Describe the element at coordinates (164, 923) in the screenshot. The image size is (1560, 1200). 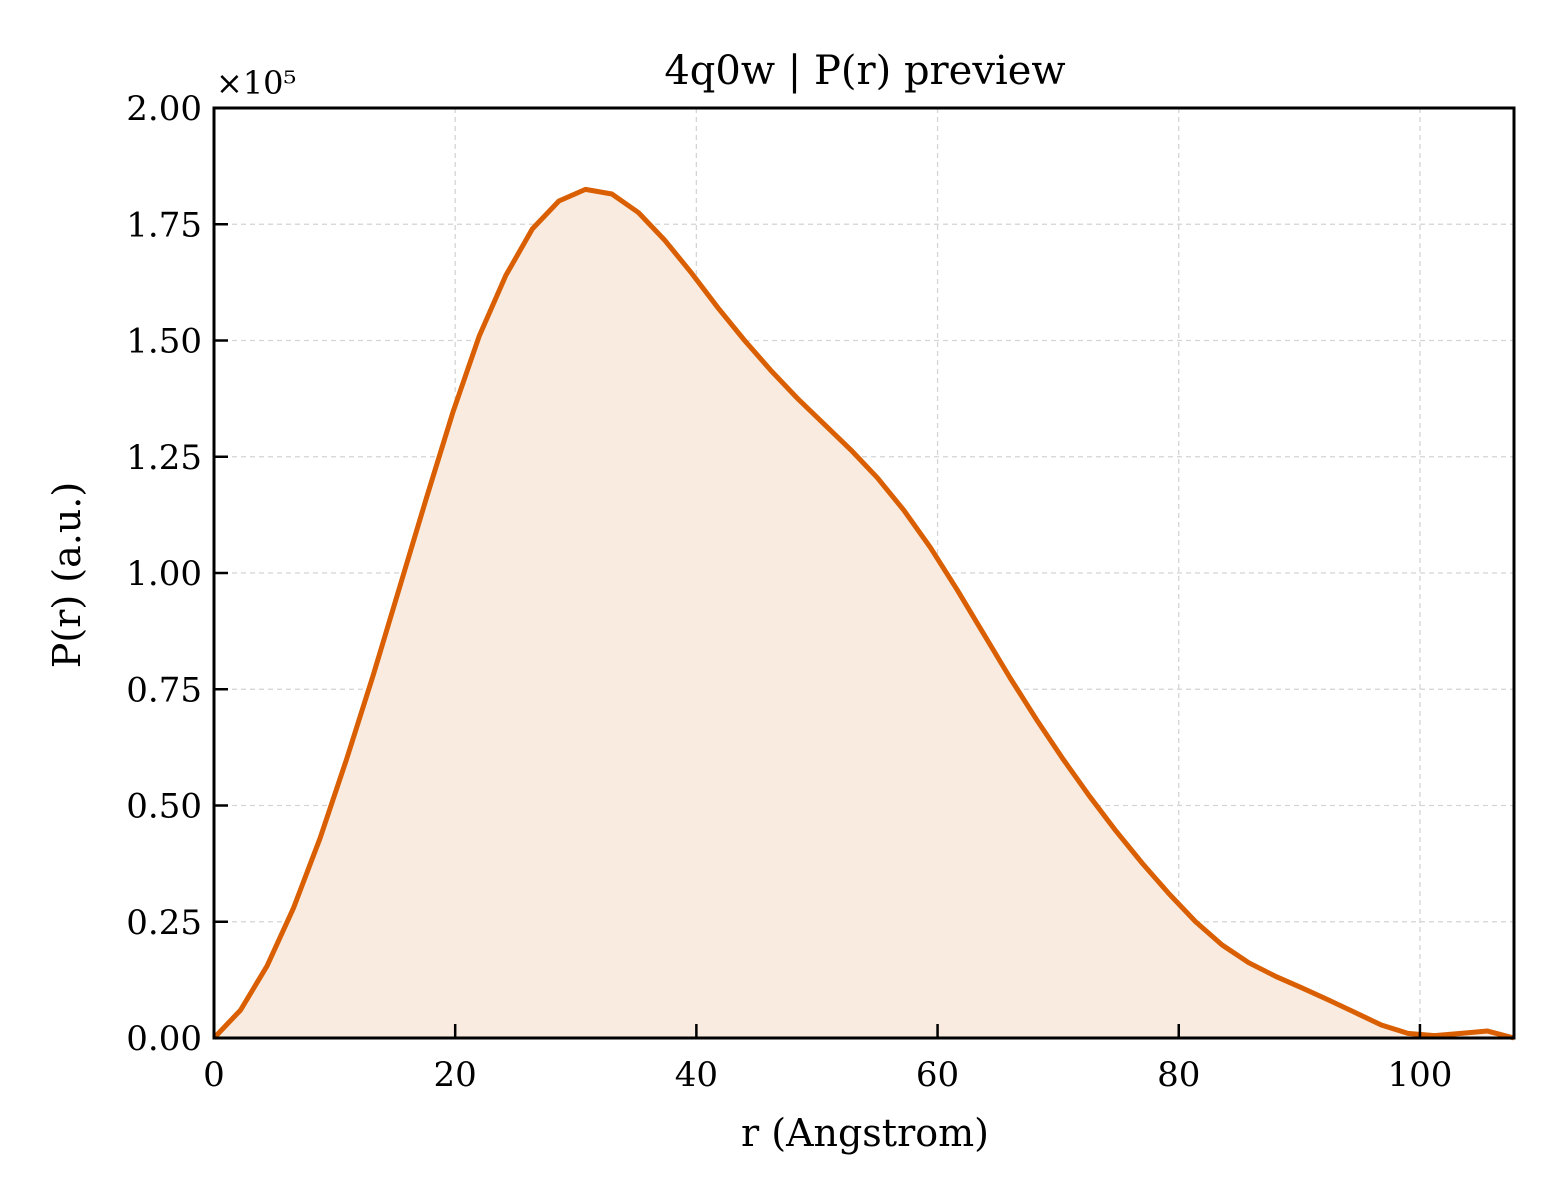
I see `y-tick-label-1: 0.25` at that location.